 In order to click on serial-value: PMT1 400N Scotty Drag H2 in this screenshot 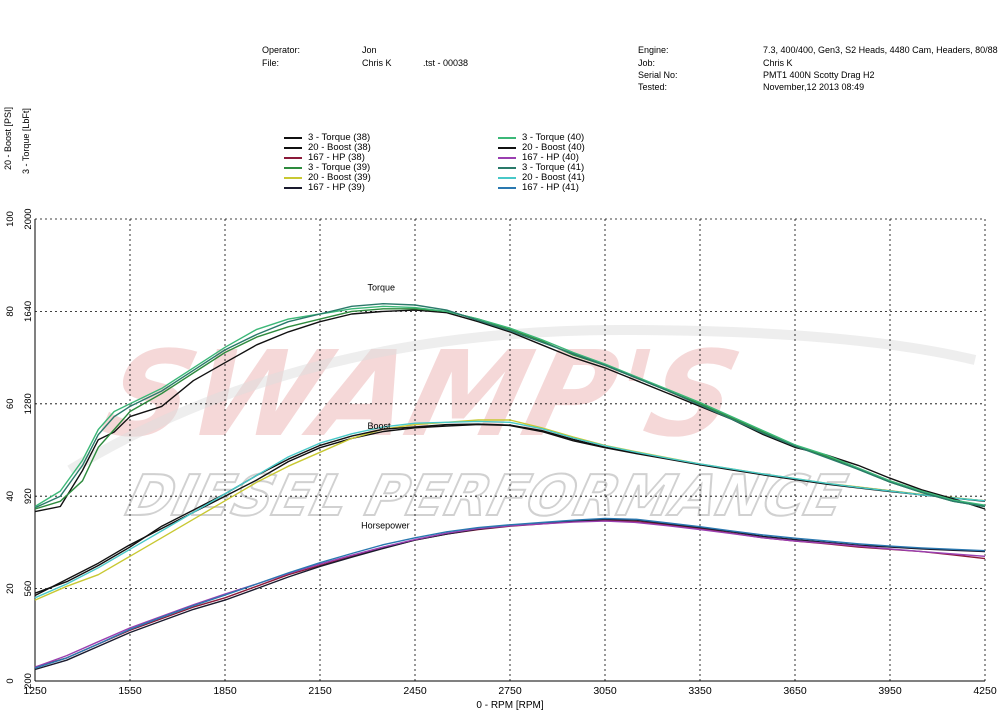, I will do `click(819, 75)`.